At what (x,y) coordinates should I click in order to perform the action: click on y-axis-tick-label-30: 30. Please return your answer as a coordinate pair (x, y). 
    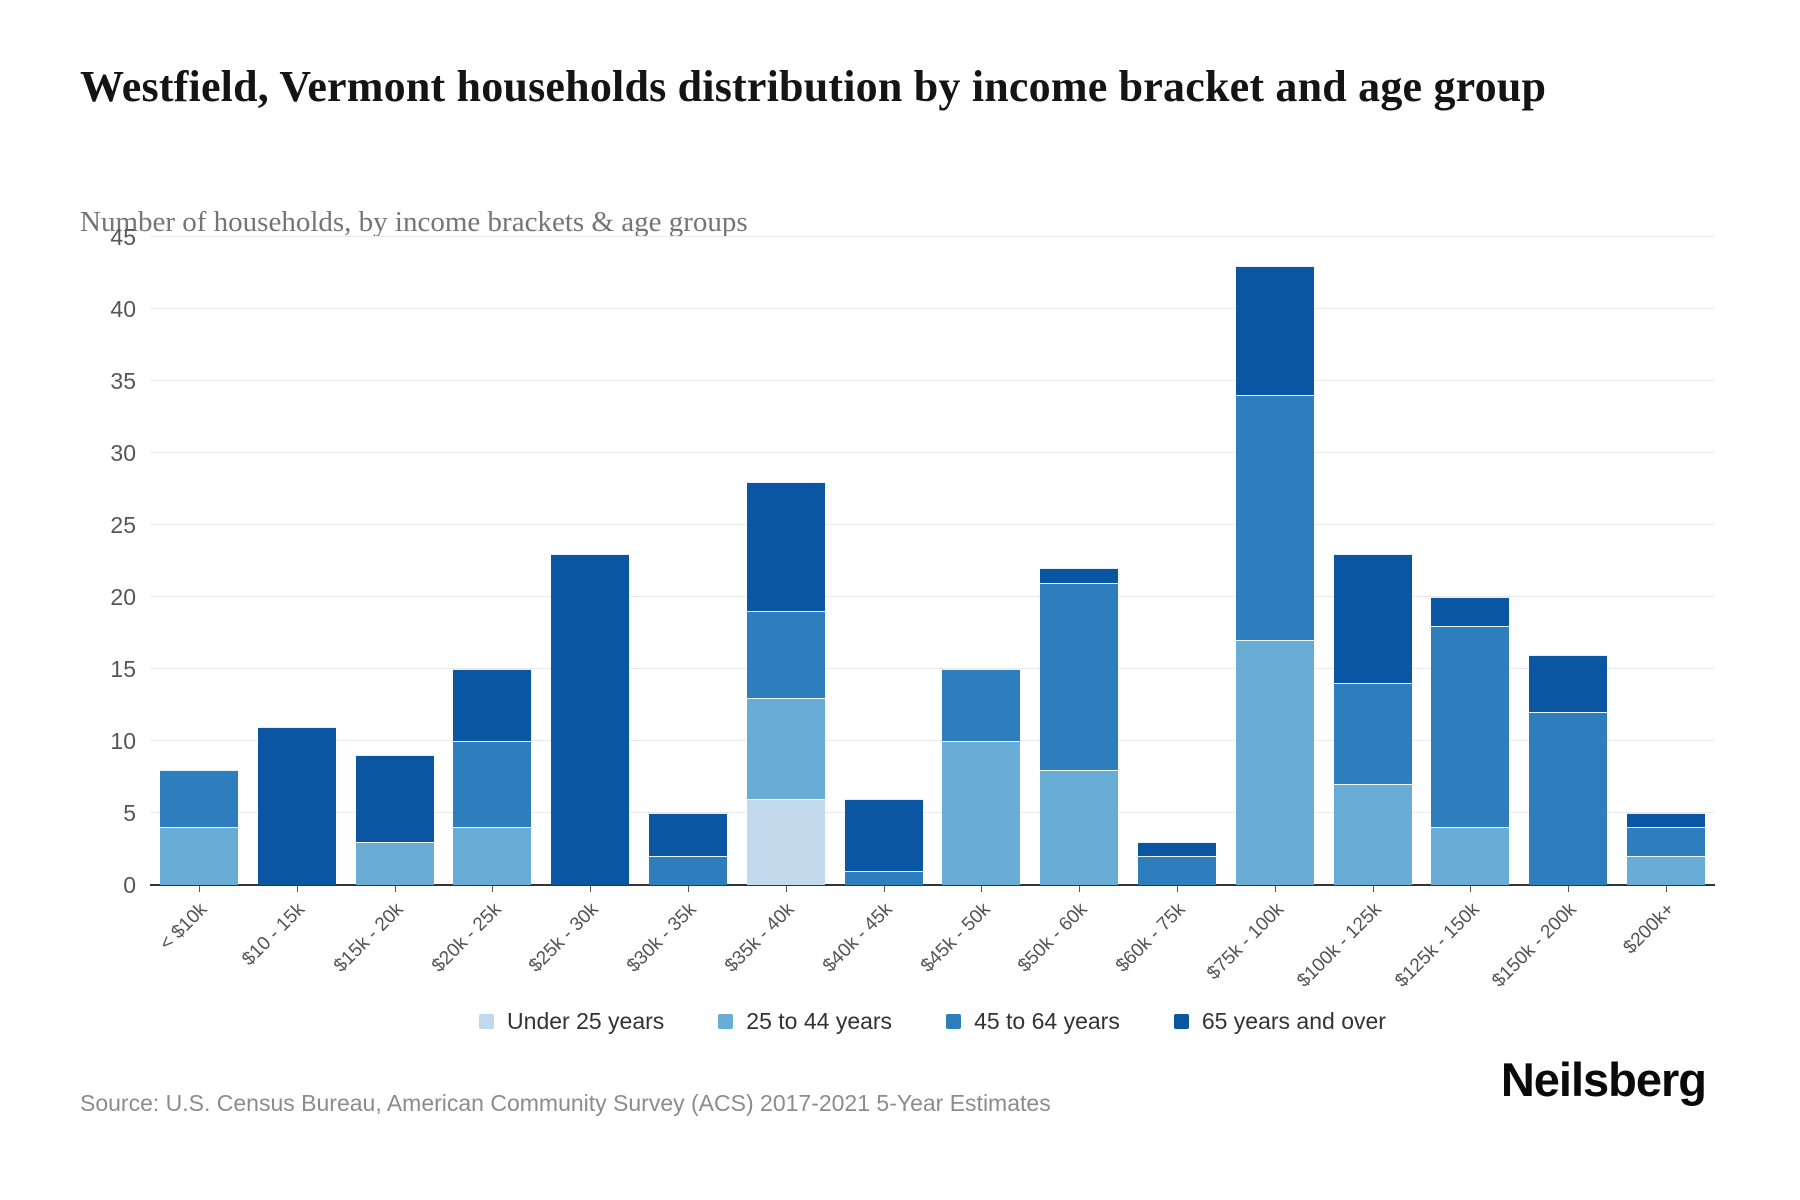
    Looking at the image, I should click on (123, 453).